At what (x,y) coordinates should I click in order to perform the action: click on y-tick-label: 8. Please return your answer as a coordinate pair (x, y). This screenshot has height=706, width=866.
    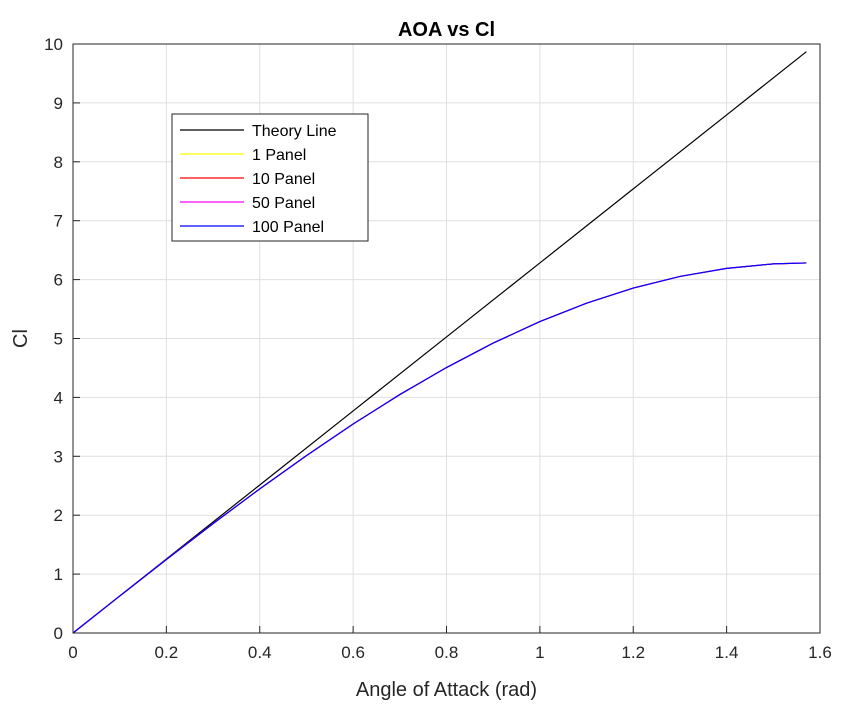
    Looking at the image, I should click on (58, 162).